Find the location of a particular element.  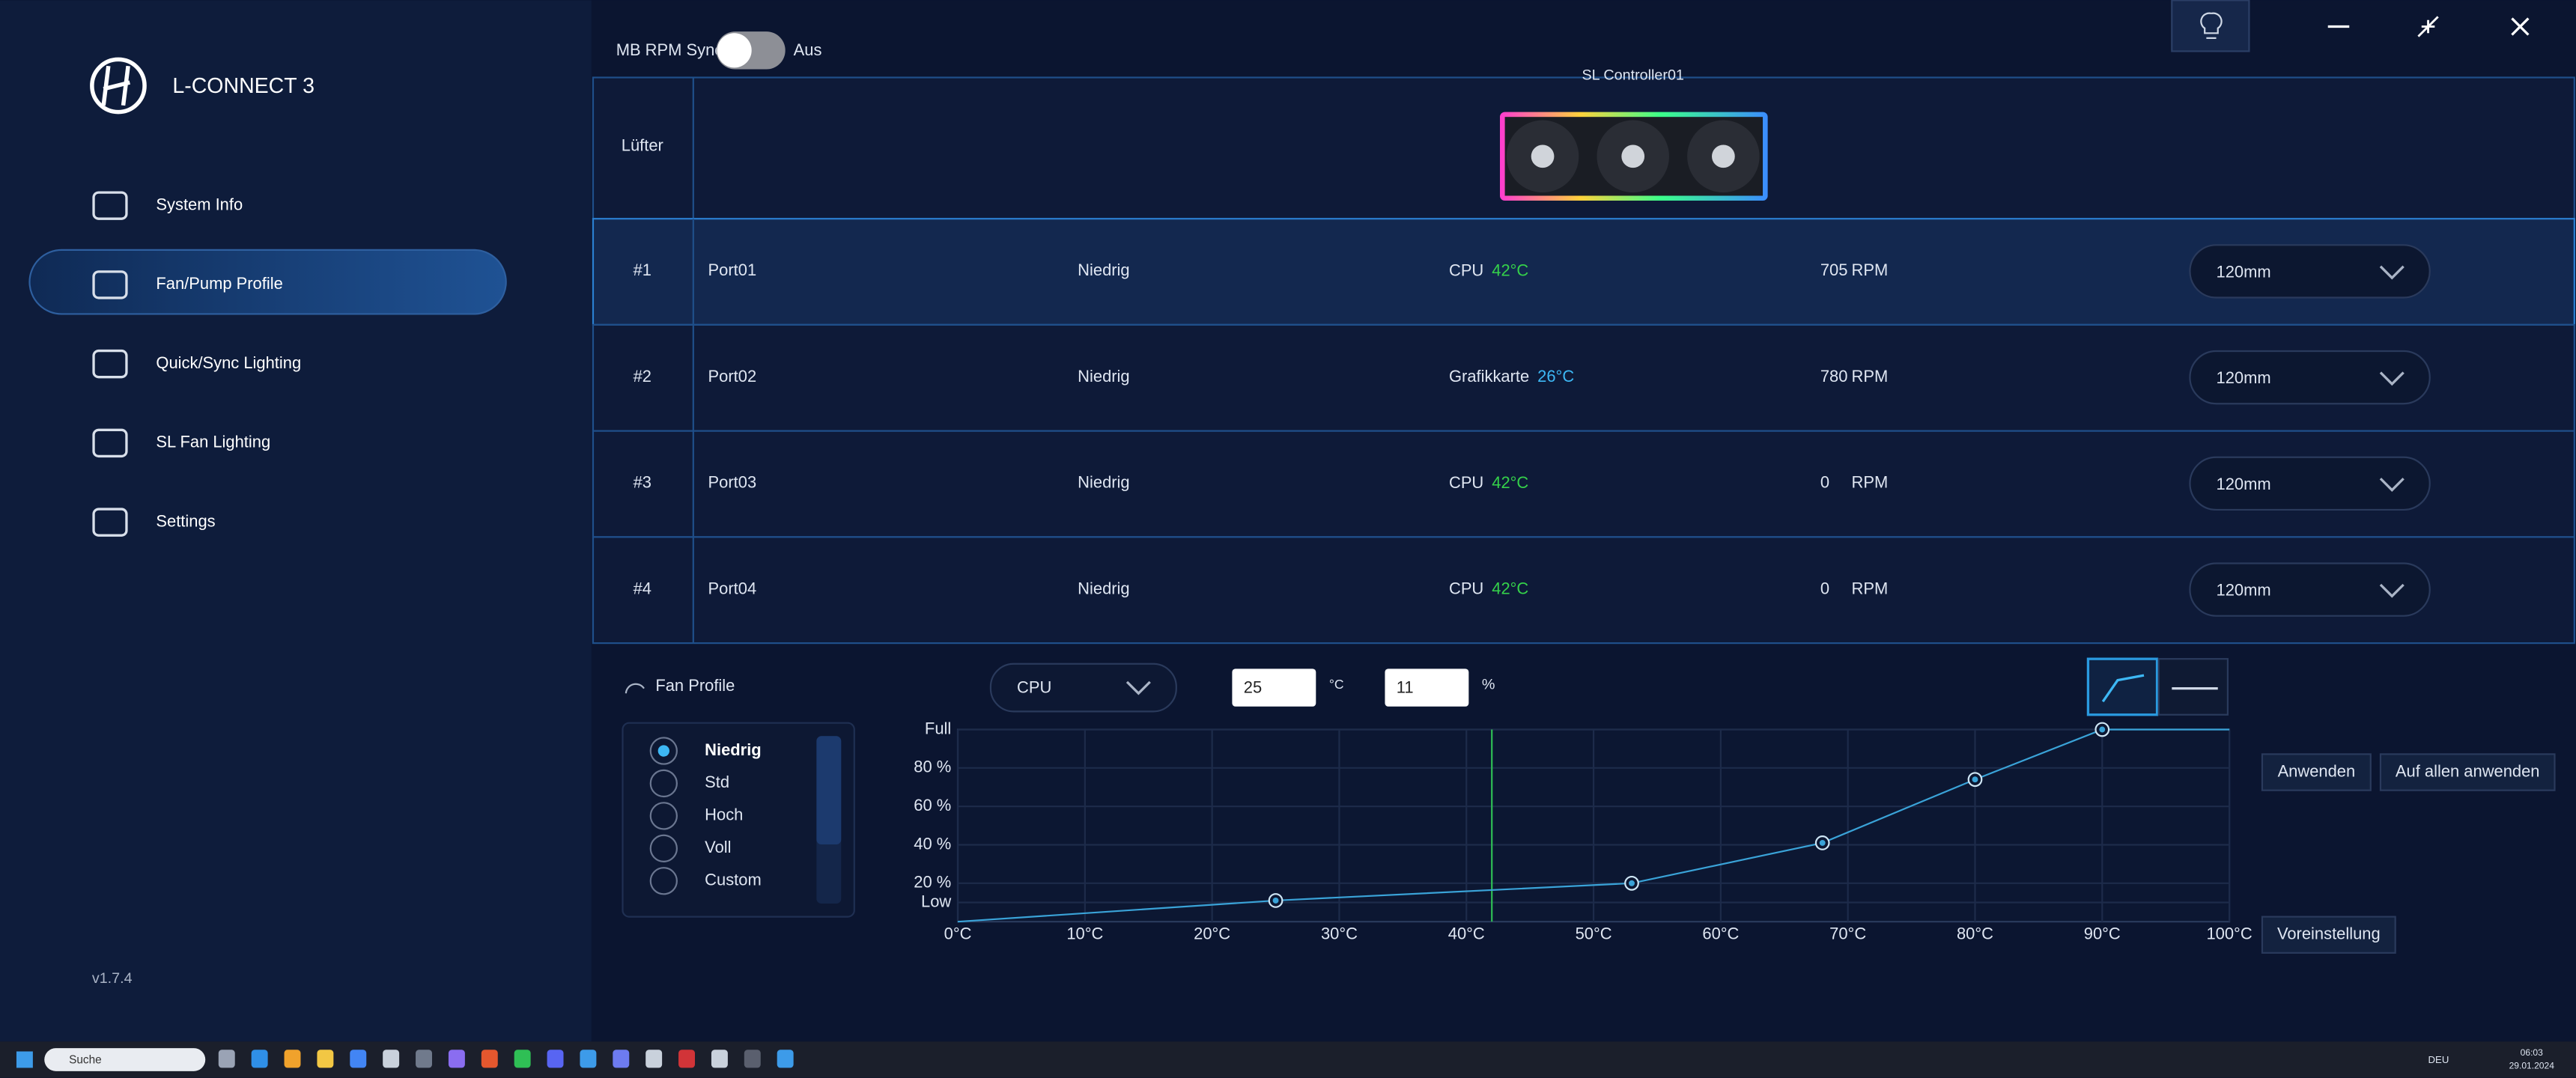

nav-item: SL Fan Lighting is located at coordinates (213, 442).